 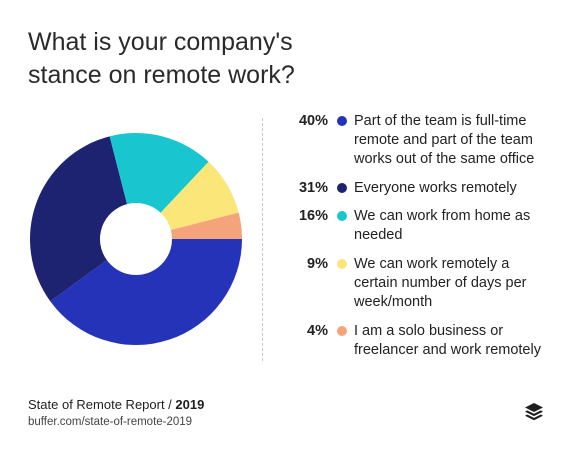 I want to click on legend-percent: 4%, so click(x=317, y=331).